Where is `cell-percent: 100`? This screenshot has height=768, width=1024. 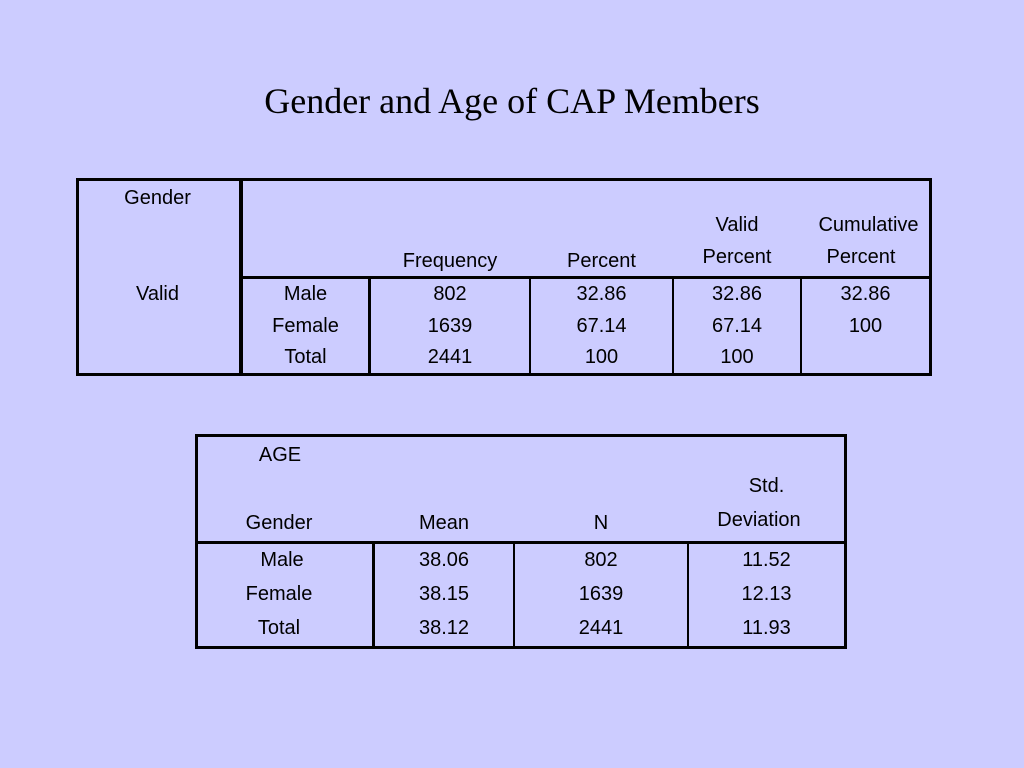 cell-percent: 100 is located at coordinates (601, 357).